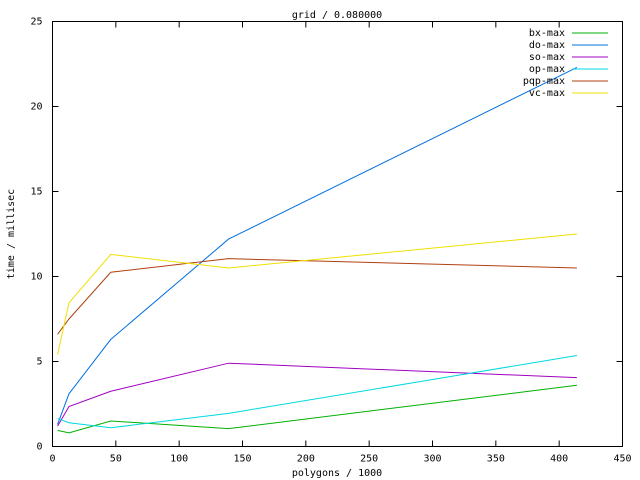  I want to click on x-tick-label: 150, so click(242, 459).